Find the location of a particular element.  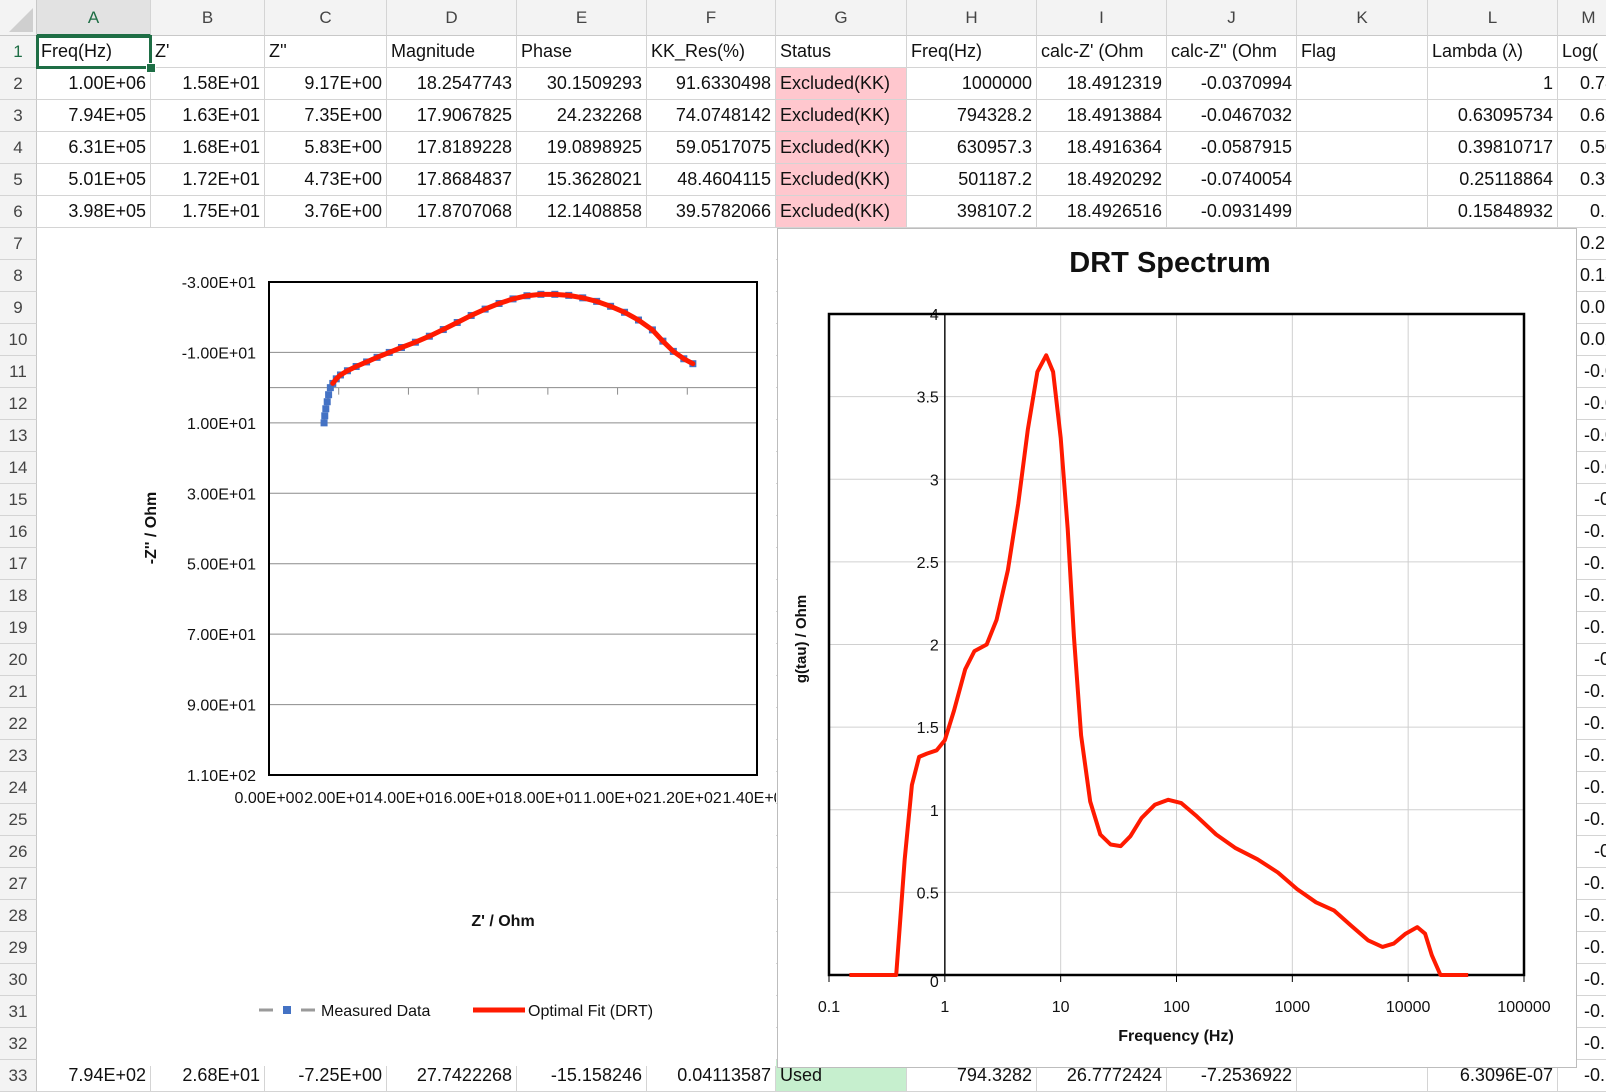

cell-G1: Status is located at coordinates (841, 52).